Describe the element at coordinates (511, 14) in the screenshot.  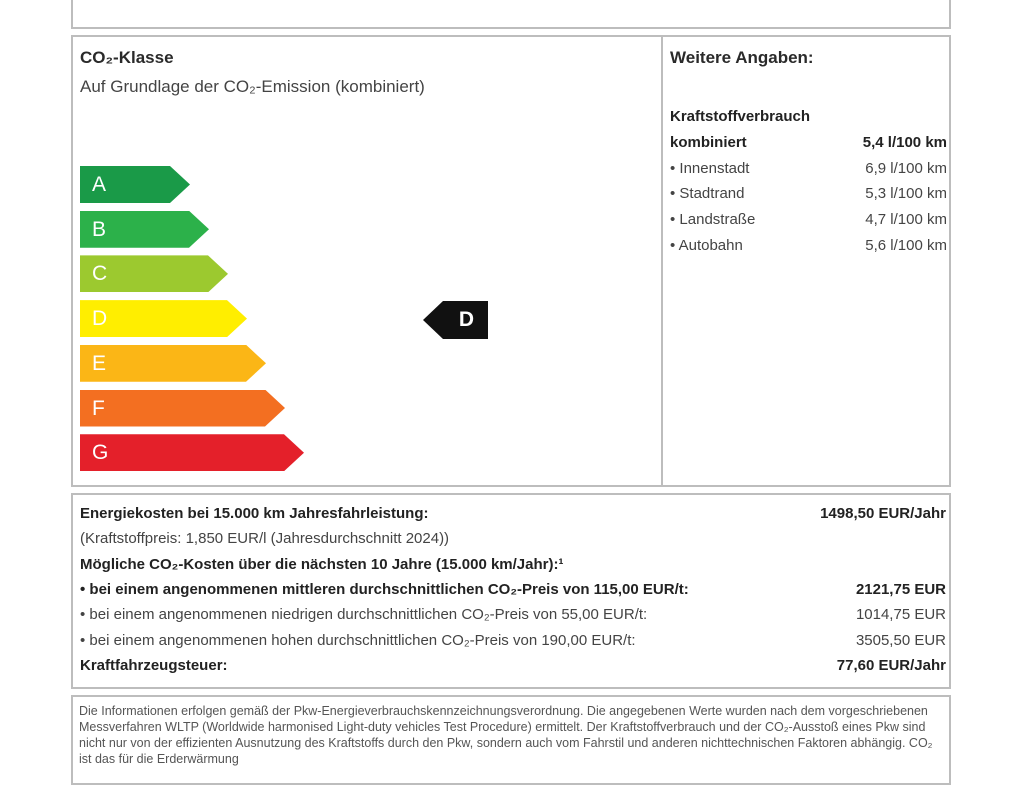
I see `top-box` at that location.